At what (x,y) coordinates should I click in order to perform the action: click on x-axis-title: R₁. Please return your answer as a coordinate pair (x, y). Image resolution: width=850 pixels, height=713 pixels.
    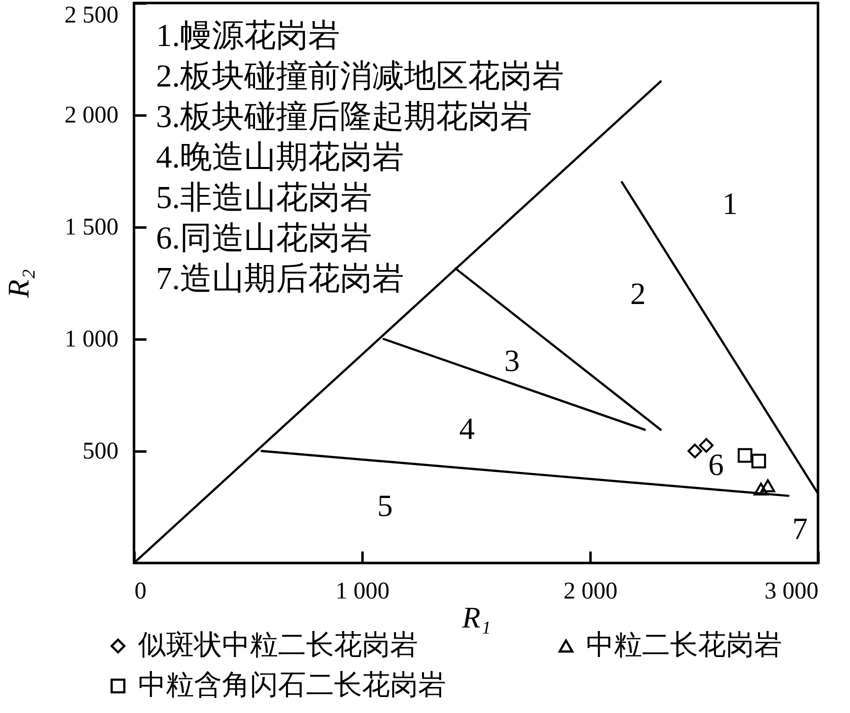
    Looking at the image, I should click on (476, 618).